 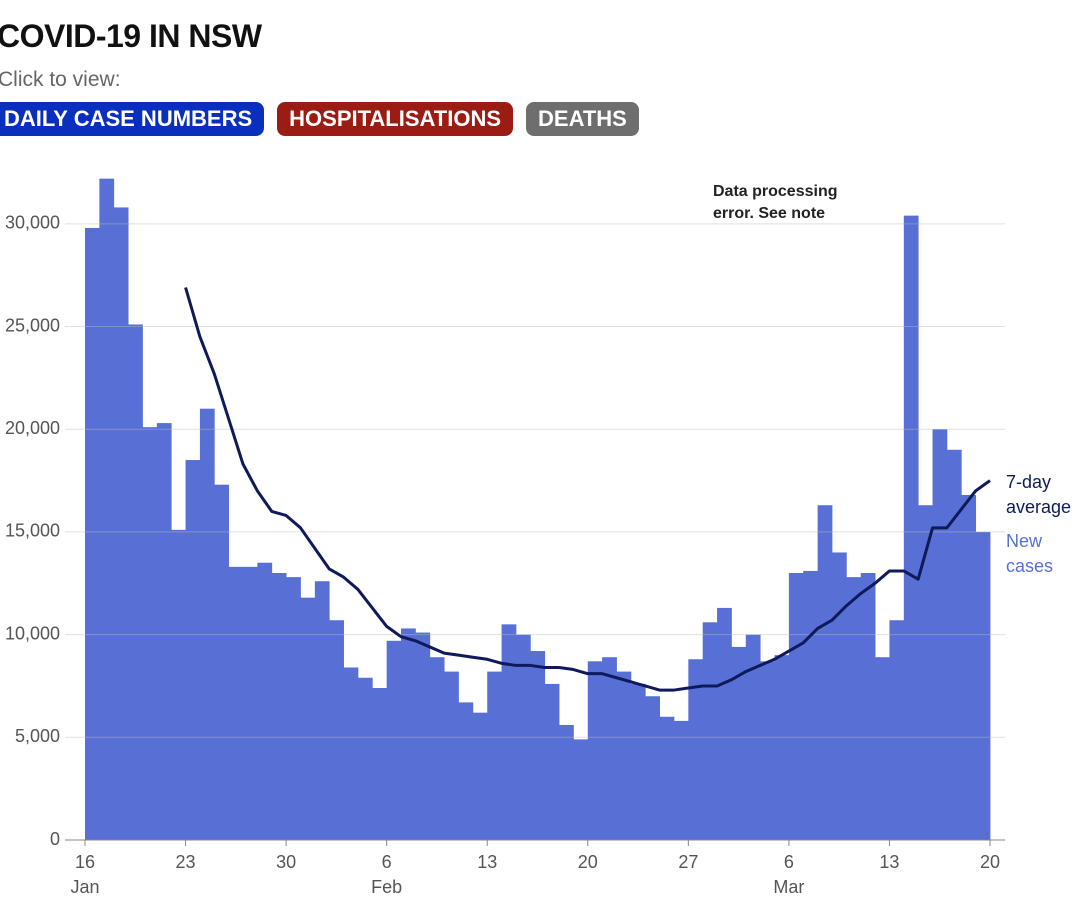 I want to click on y-tick-label: 30,000, so click(x=32, y=223).